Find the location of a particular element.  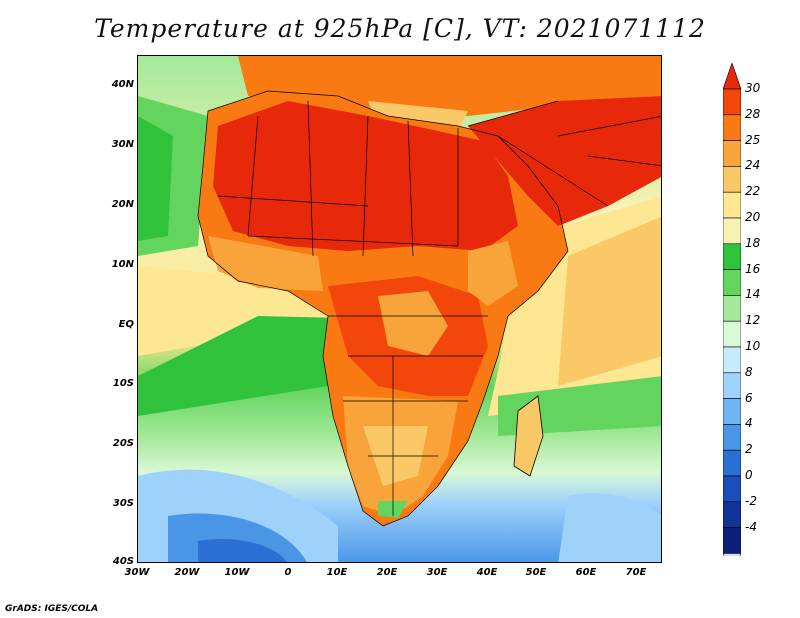

south-indian-cool is located at coordinates (609, 527).